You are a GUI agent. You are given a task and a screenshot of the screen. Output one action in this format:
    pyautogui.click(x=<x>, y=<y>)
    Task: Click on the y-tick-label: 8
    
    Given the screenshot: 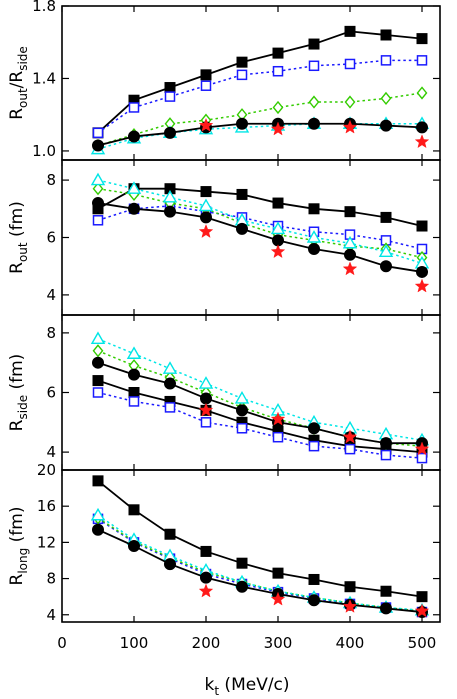 What is the action you would take?
    pyautogui.click(x=51, y=180)
    